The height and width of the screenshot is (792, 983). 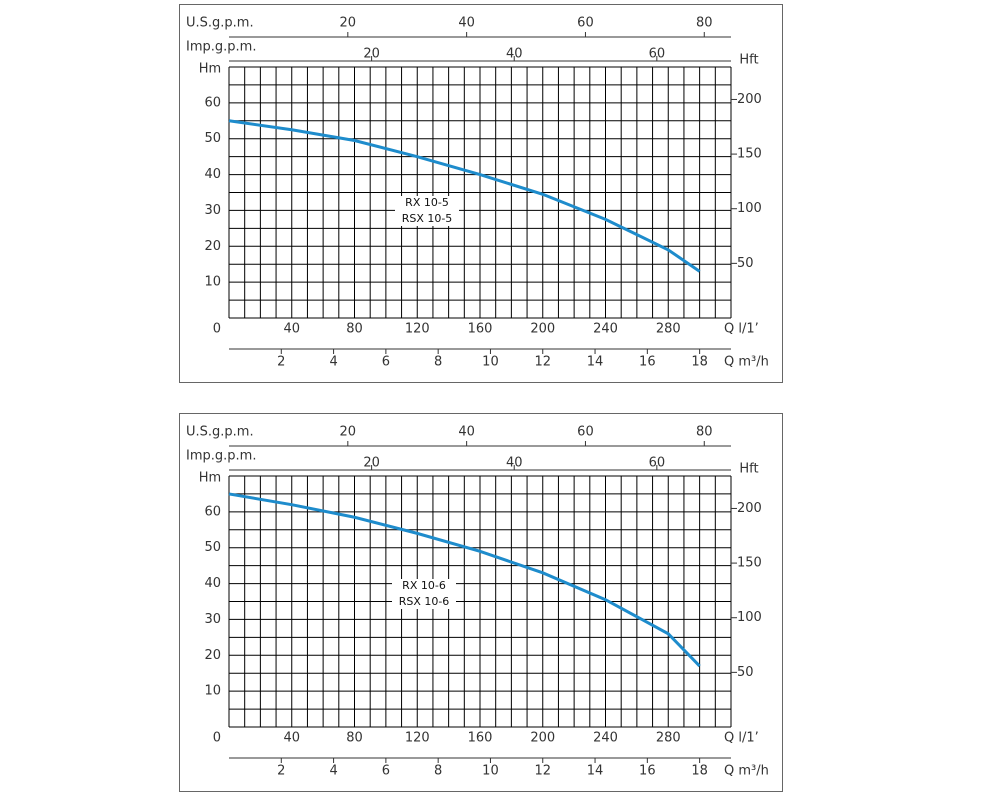 What do you see at coordinates (424, 585) in the screenshot?
I see `annotation: RX 10-6` at bounding box center [424, 585].